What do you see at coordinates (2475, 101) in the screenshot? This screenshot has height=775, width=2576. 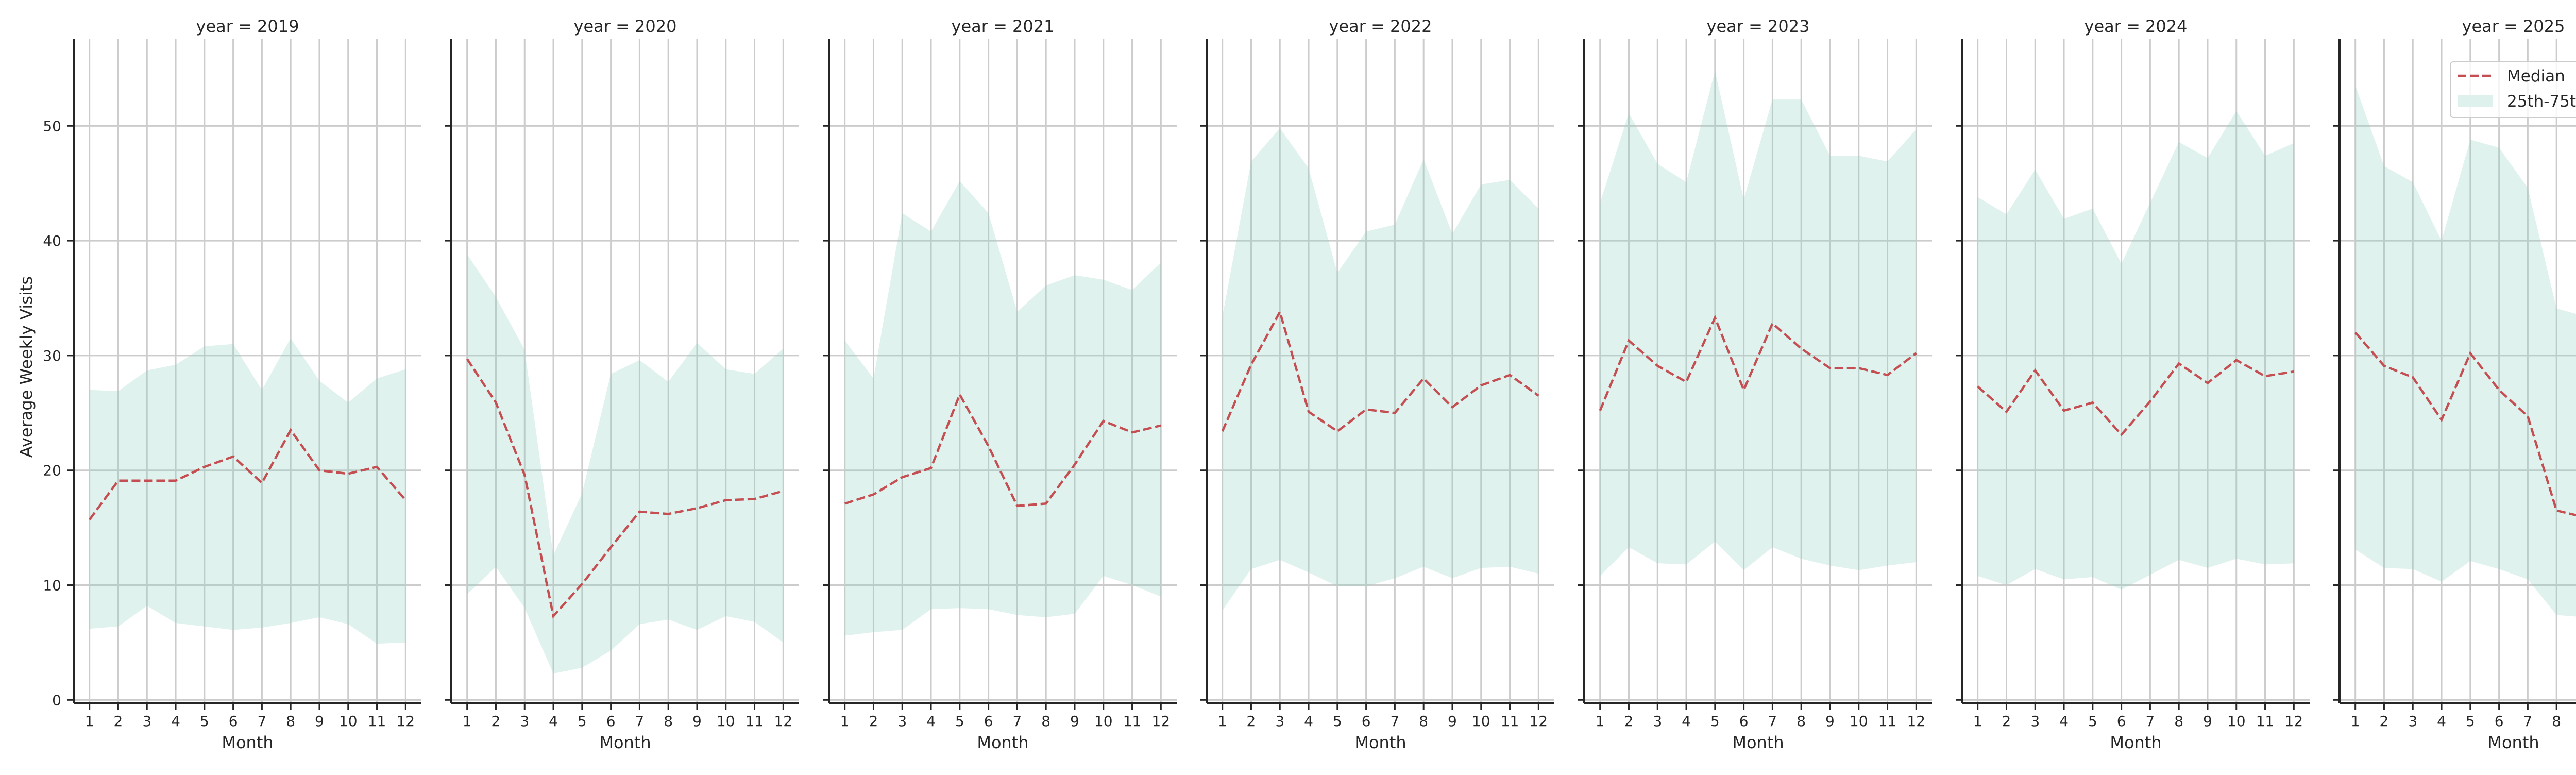 I see `legend-band-swatch` at bounding box center [2475, 101].